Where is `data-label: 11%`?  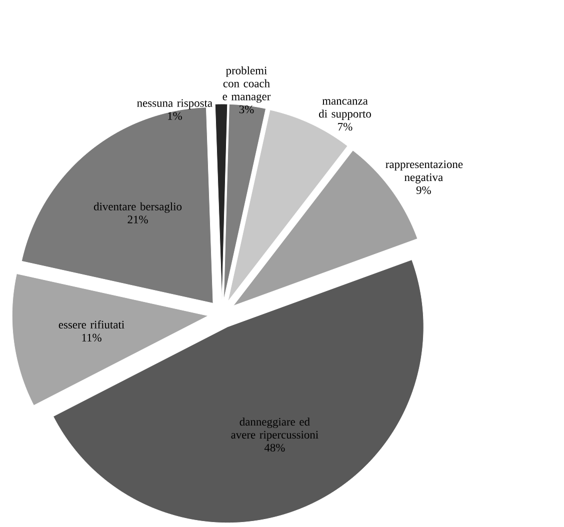 data-label: 11% is located at coordinates (92, 338).